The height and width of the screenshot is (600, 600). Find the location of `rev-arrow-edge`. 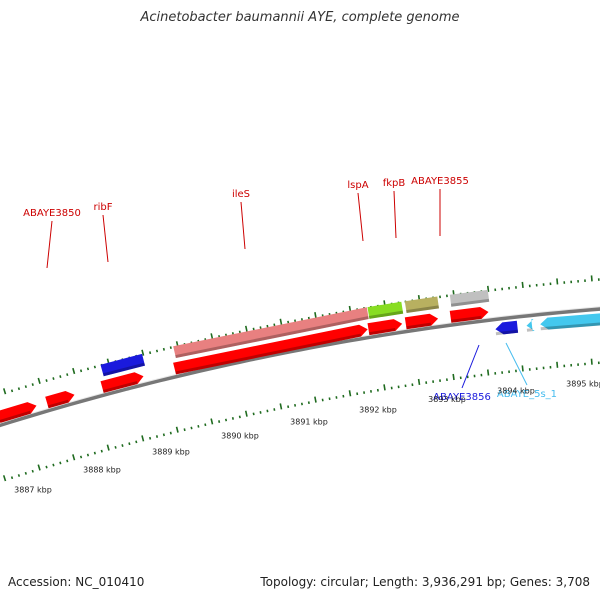

rev-arrow-edge is located at coordinates (570, 319).